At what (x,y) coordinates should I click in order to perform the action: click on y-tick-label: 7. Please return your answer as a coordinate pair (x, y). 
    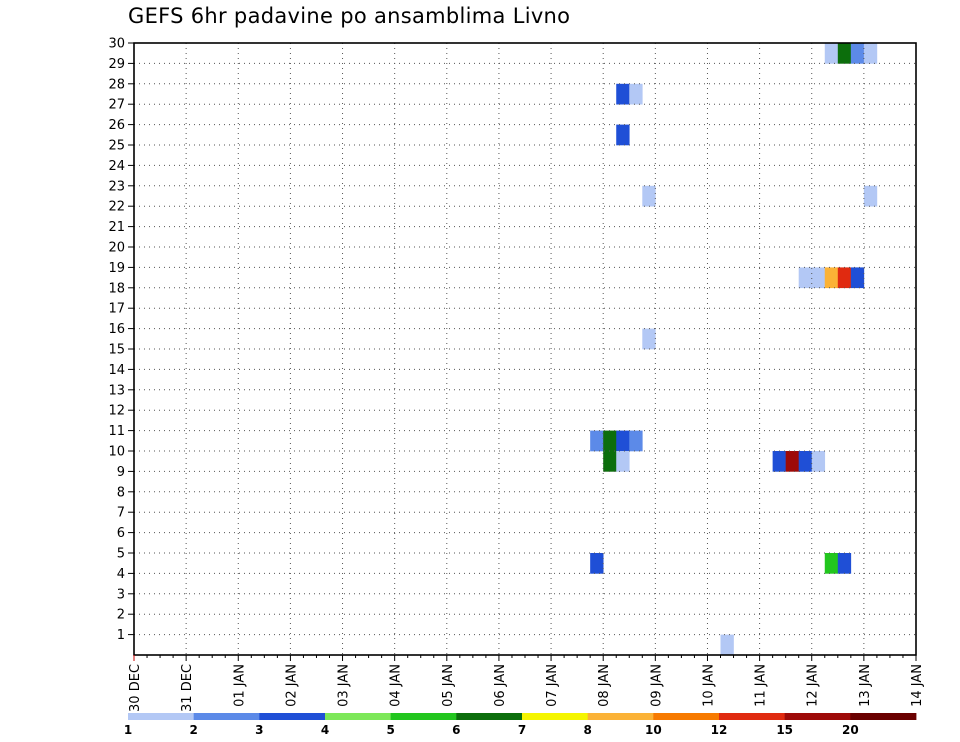
    Looking at the image, I should click on (121, 513).